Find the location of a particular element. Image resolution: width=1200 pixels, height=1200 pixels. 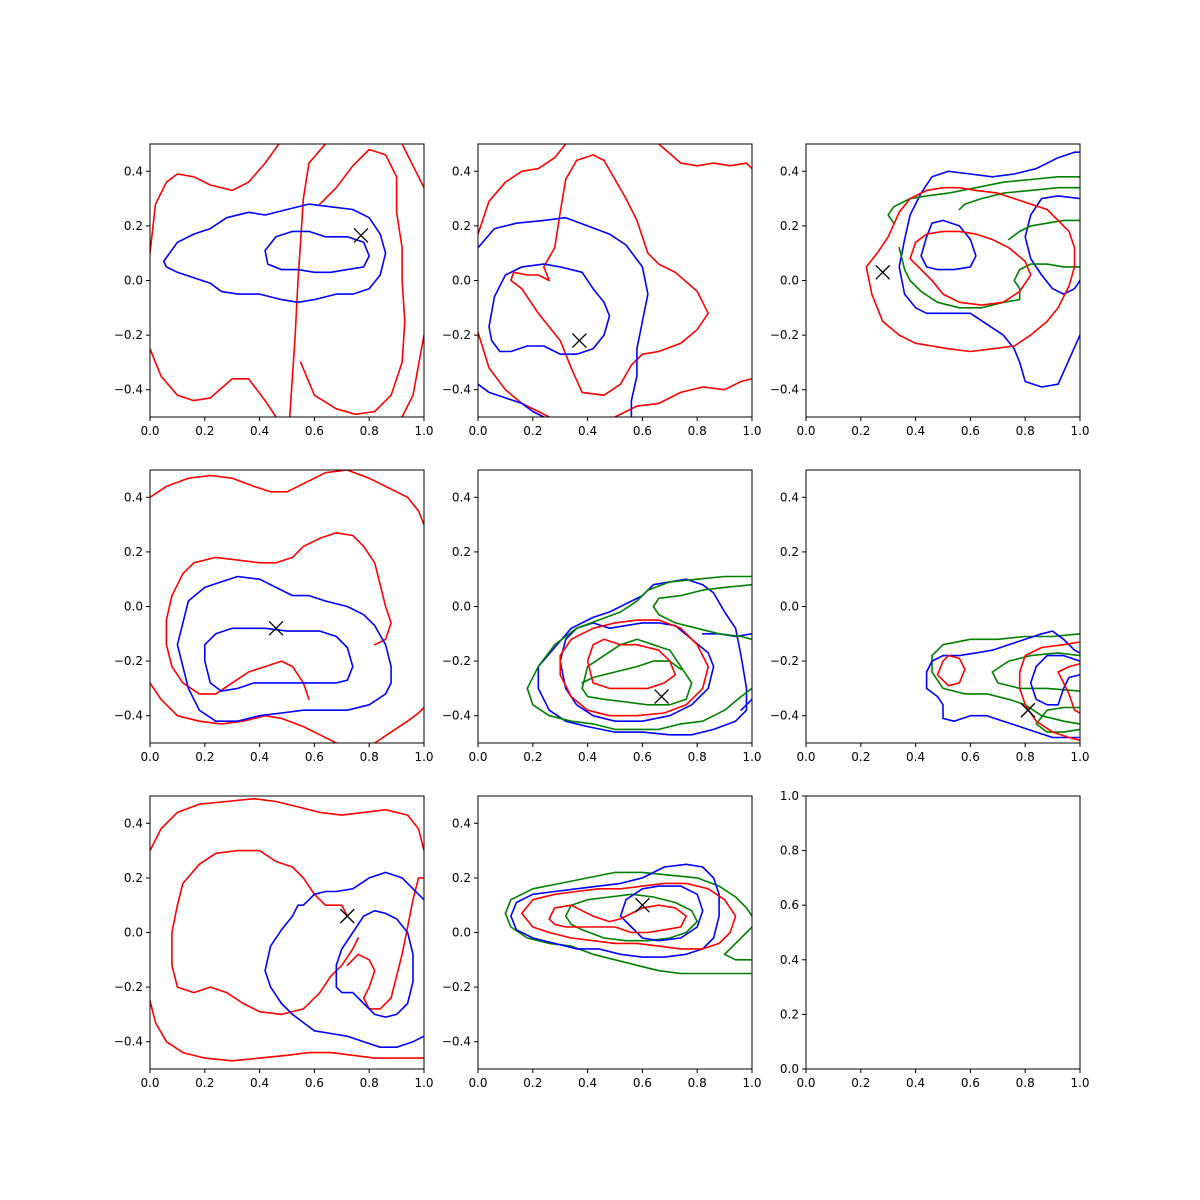

subplot-4: 0.0 0.2 0.4 0.6 0.8 1.0 0.4 0.2 0.0 −0.2 −0.4 is located at coordinates (274, 616).